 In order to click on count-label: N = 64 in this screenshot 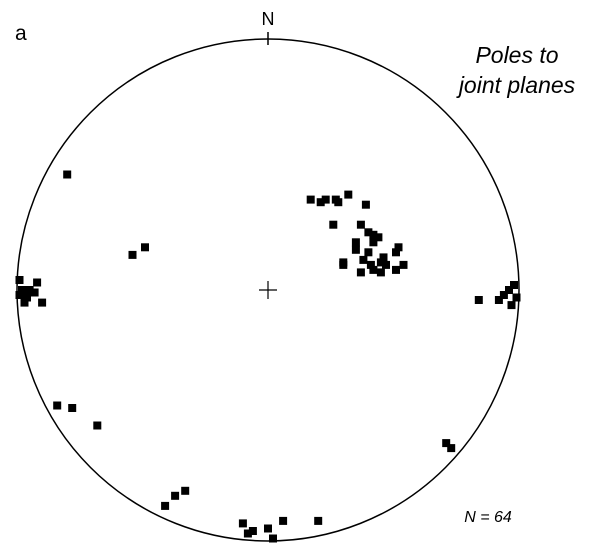, I will do `click(488, 517)`.